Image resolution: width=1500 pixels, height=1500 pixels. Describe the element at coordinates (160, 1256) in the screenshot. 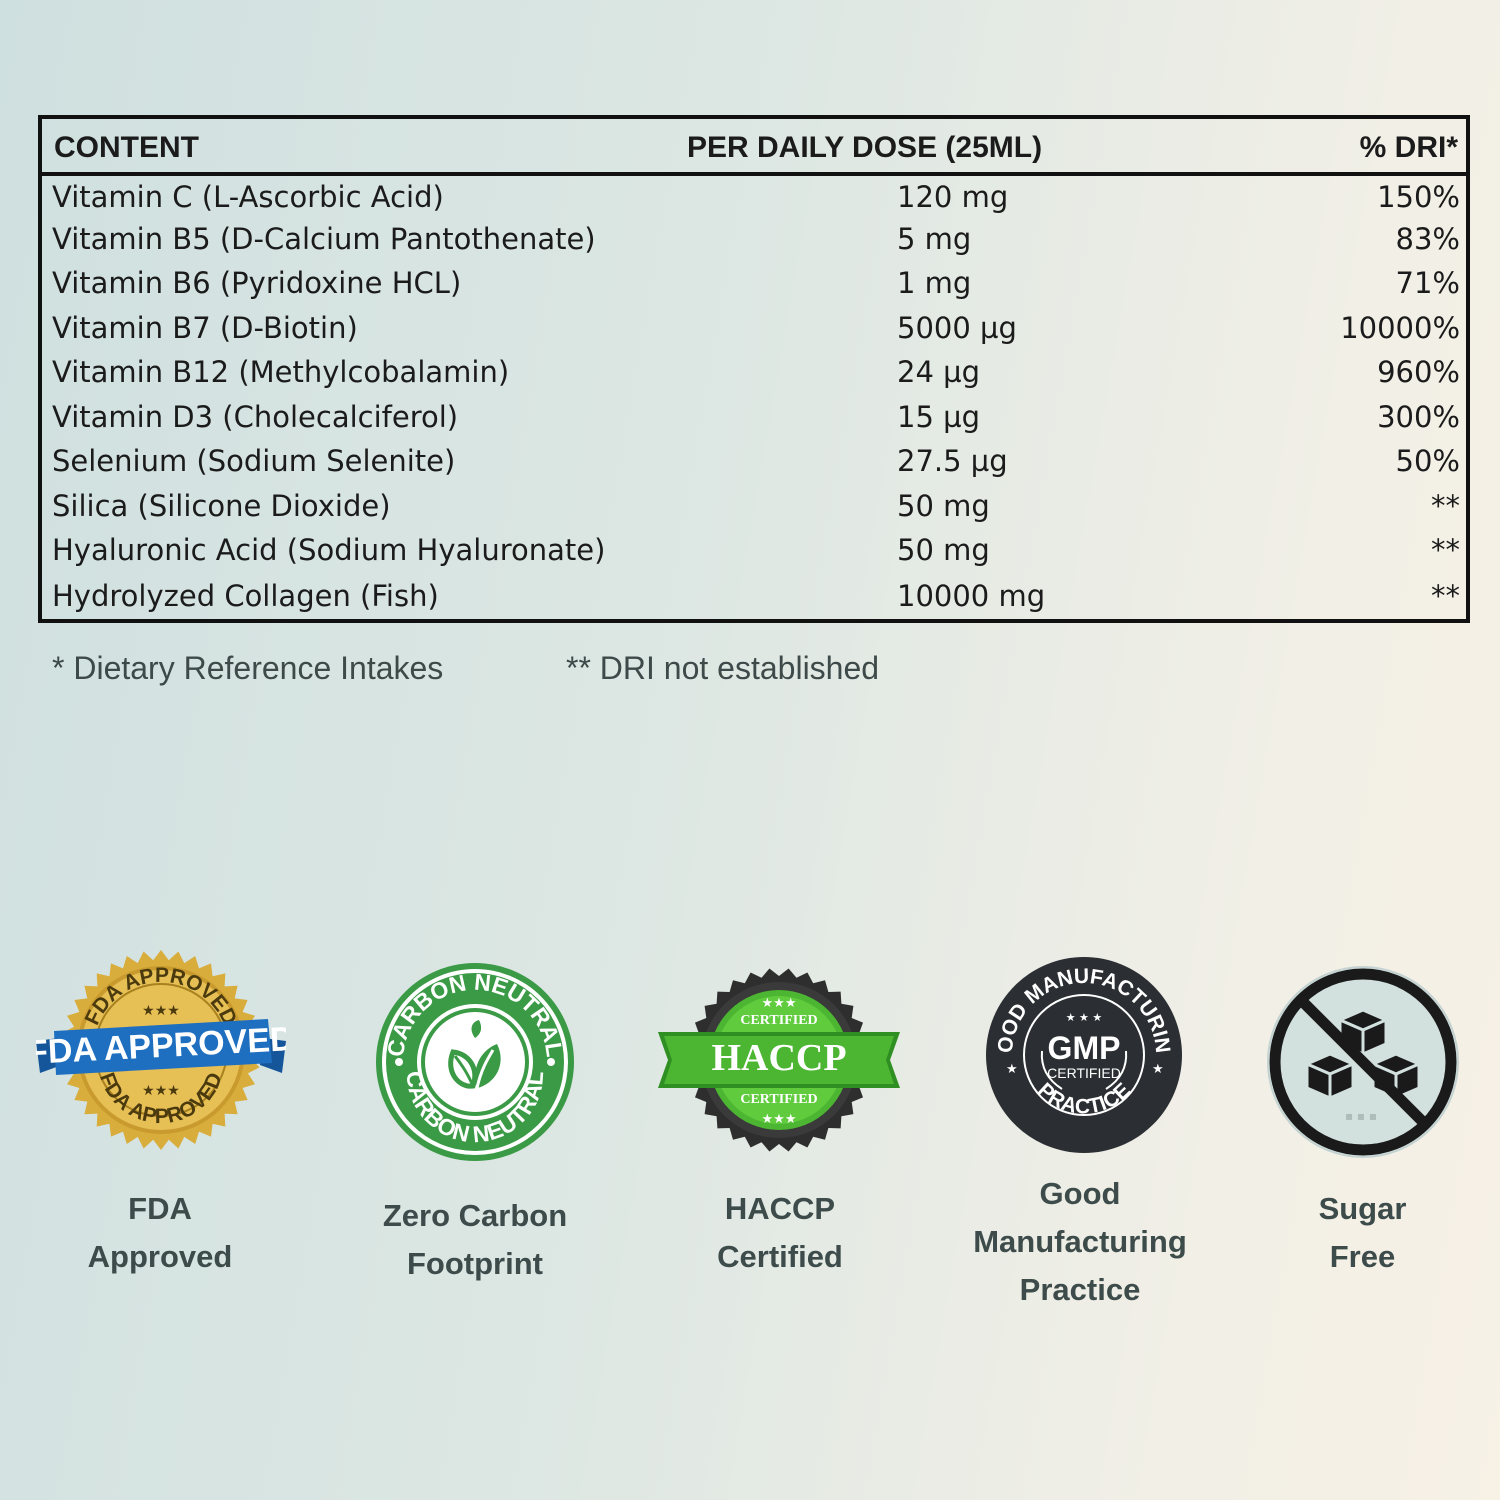

I see `fda-caption-line2: Approved` at that location.